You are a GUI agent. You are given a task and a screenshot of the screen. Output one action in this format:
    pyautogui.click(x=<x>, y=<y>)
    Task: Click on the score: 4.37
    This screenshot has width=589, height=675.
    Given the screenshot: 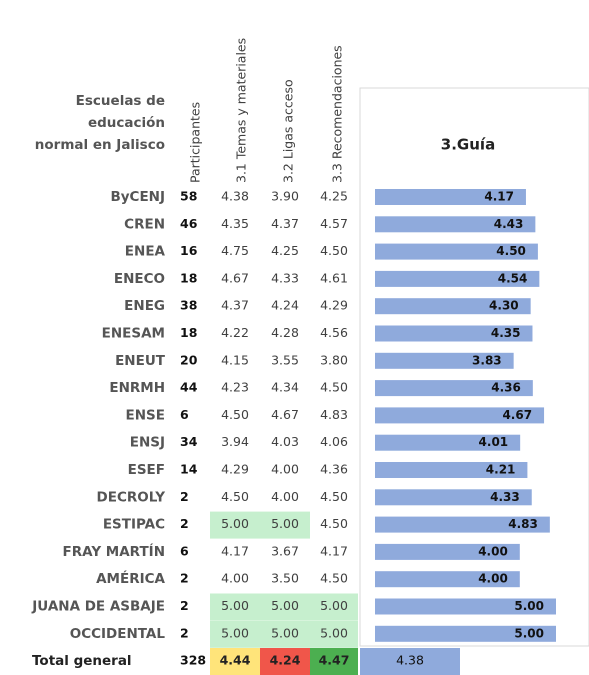 What is the action you would take?
    pyautogui.click(x=285, y=223)
    